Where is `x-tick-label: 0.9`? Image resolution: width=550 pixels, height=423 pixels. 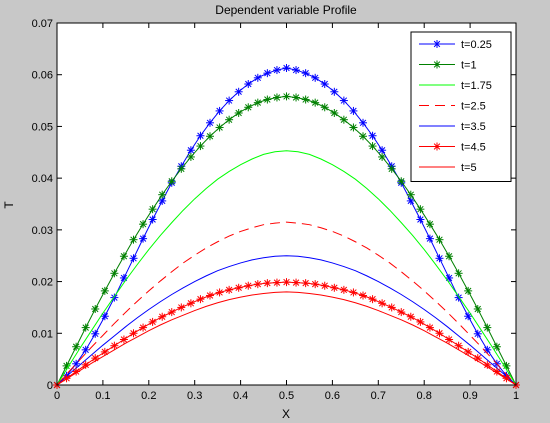 x-tick-label: 0.9 is located at coordinates (469, 396).